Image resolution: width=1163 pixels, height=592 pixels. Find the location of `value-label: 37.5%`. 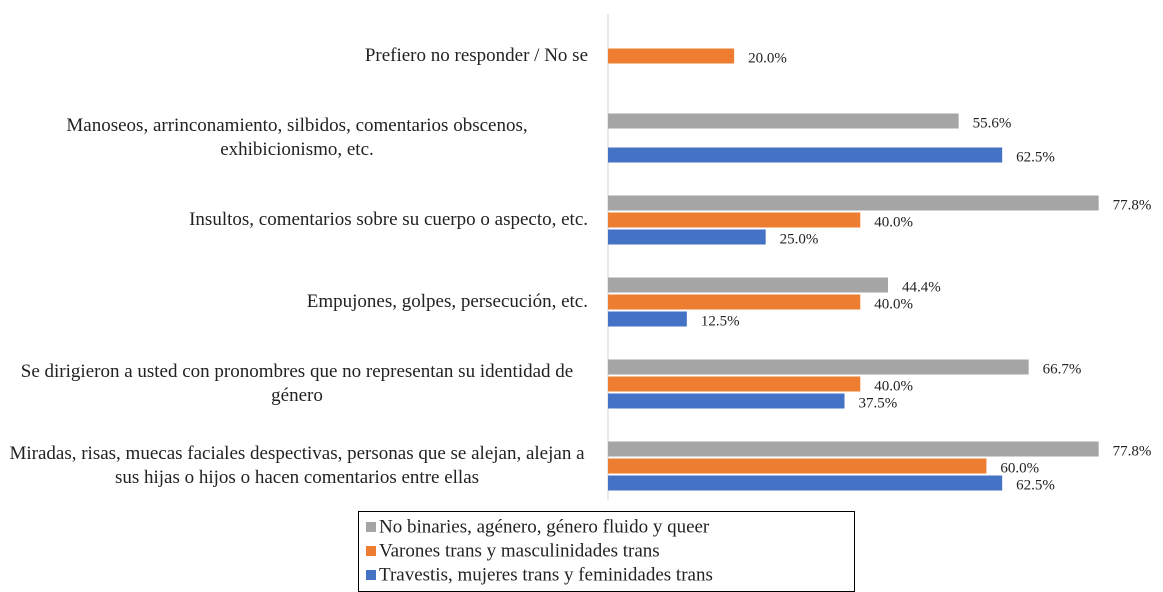

value-label: 37.5% is located at coordinates (878, 403).